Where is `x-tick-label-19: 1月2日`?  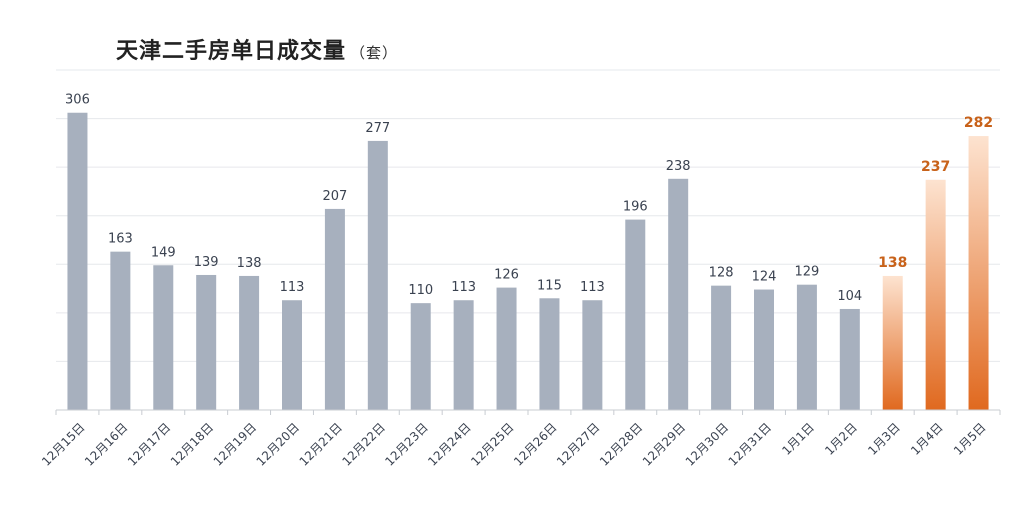 x-tick-label-19: 1月2日 is located at coordinates (841, 439).